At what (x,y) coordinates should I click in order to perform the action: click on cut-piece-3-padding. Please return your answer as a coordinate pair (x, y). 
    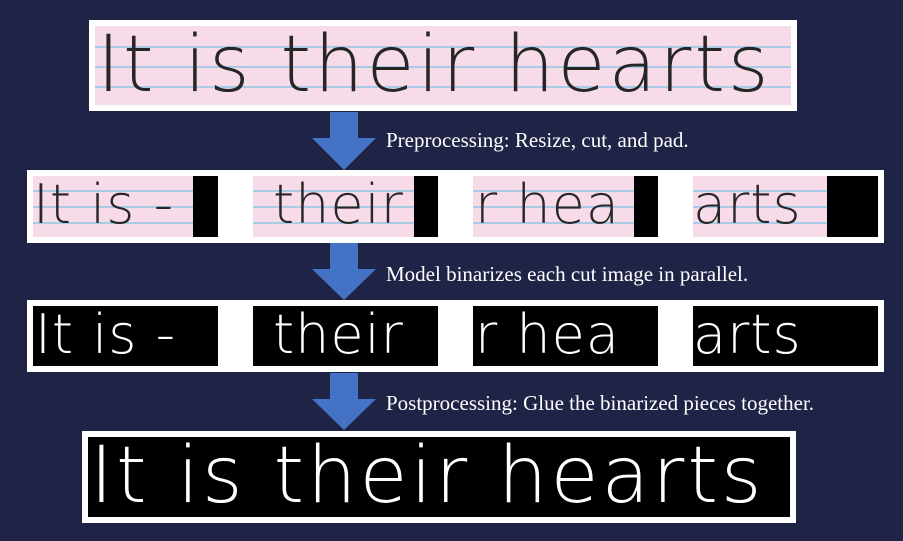
    Looking at the image, I should click on (646, 206).